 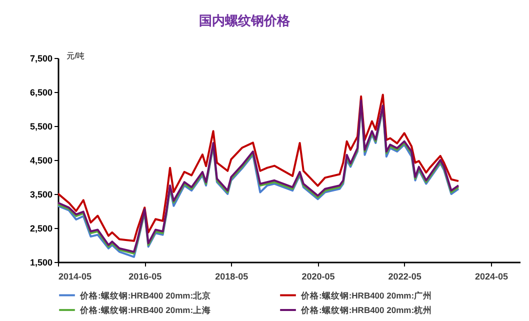 I want to click on y-tick-label: 6,500, so click(x=41, y=93).